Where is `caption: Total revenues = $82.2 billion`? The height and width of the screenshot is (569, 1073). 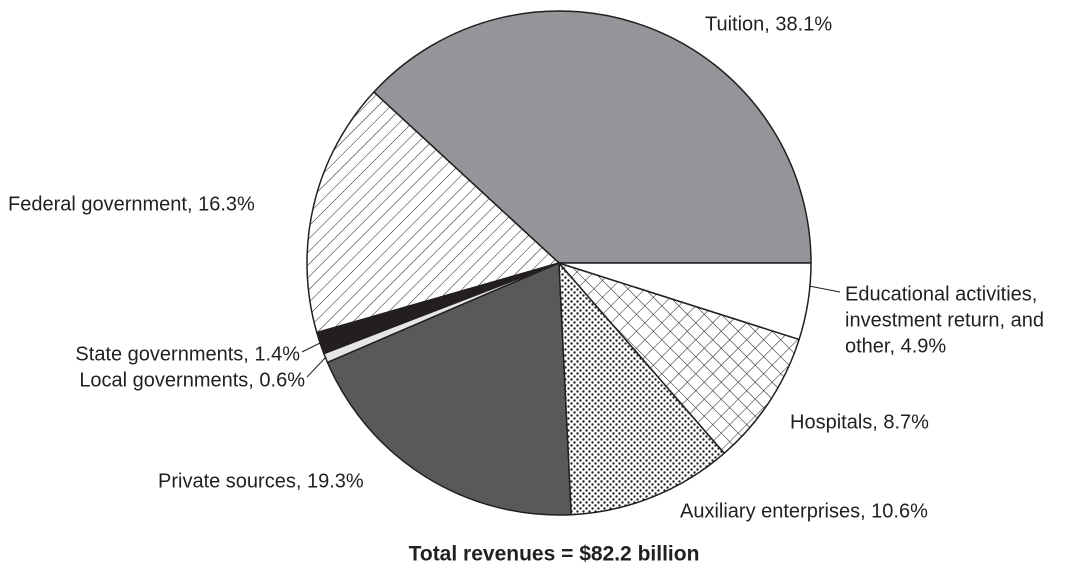
caption: Total revenues = $82.2 billion is located at coordinates (554, 554).